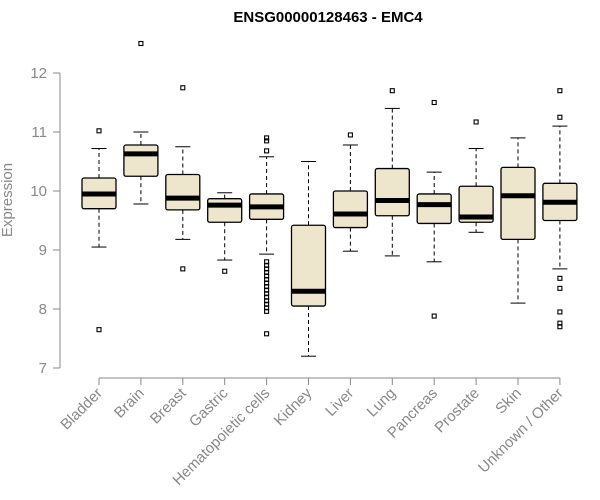  I want to click on x-tick-label: Skin, so click(508, 401).